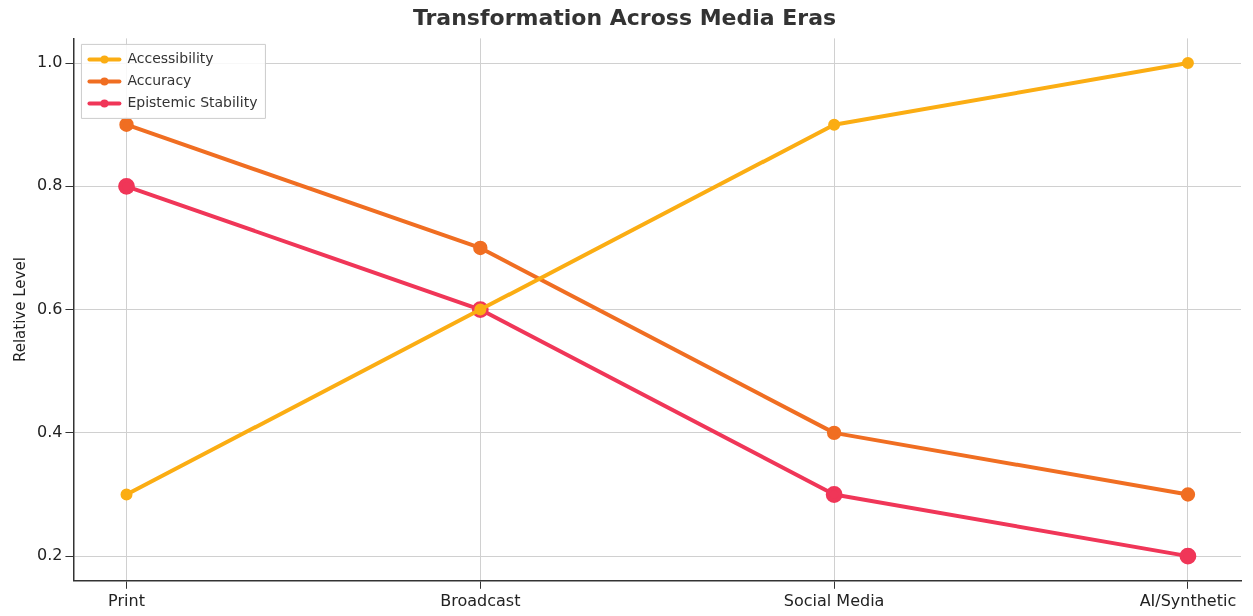  I want to click on legend-label: Accuracy, so click(159, 80).